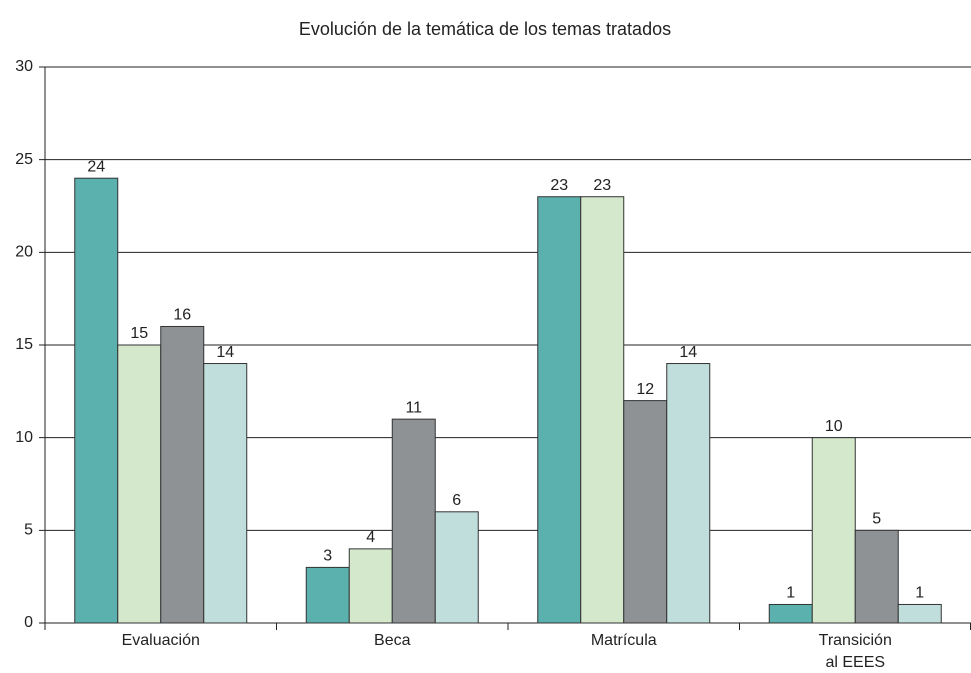 The image size is (971, 673). I want to click on x-tick-label: Beca, so click(392, 640).